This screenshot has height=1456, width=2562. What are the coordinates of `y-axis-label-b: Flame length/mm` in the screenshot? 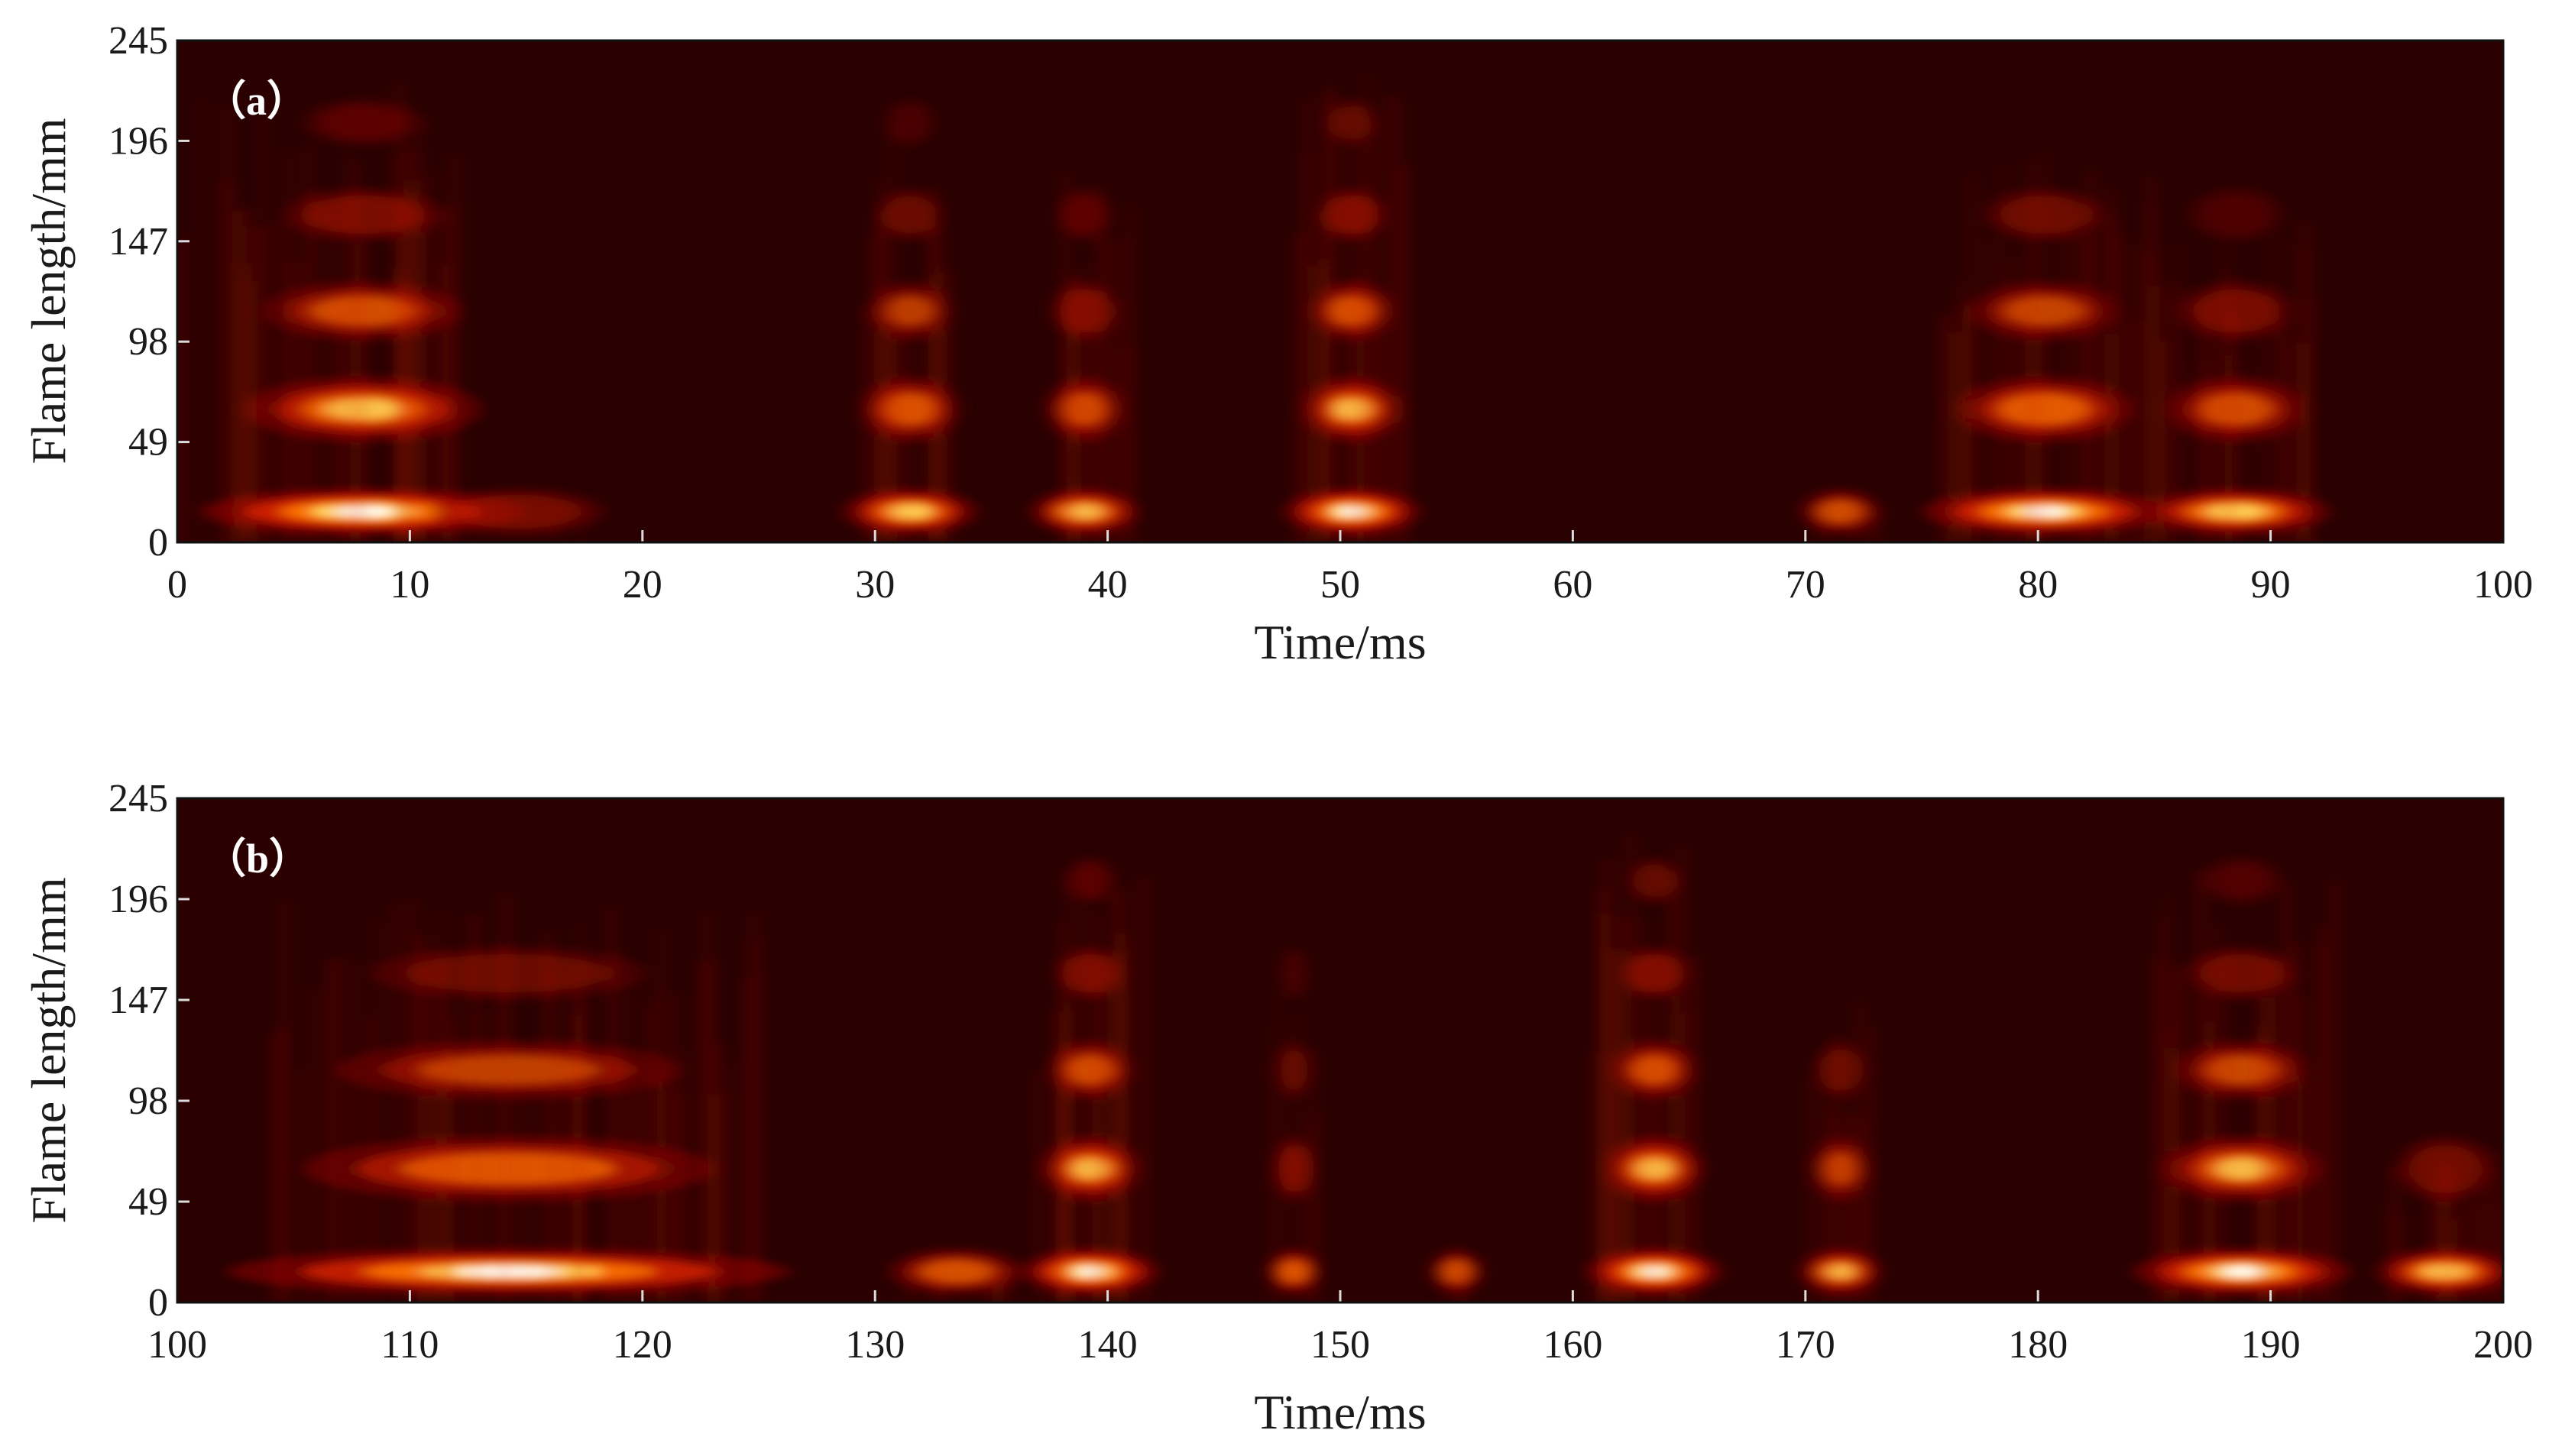 It's located at (48, 1050).